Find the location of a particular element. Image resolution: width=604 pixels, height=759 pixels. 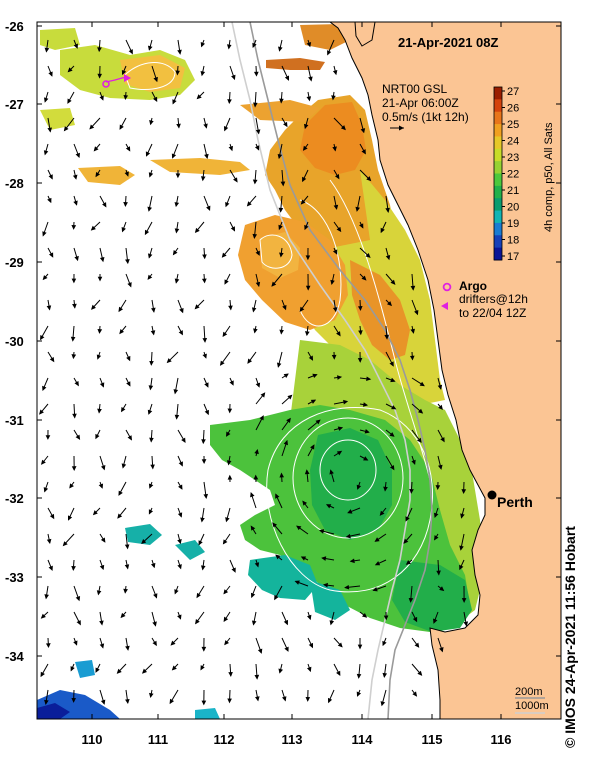

product-line-3: 0.5m/s (1kt 12h) is located at coordinates (425, 117).